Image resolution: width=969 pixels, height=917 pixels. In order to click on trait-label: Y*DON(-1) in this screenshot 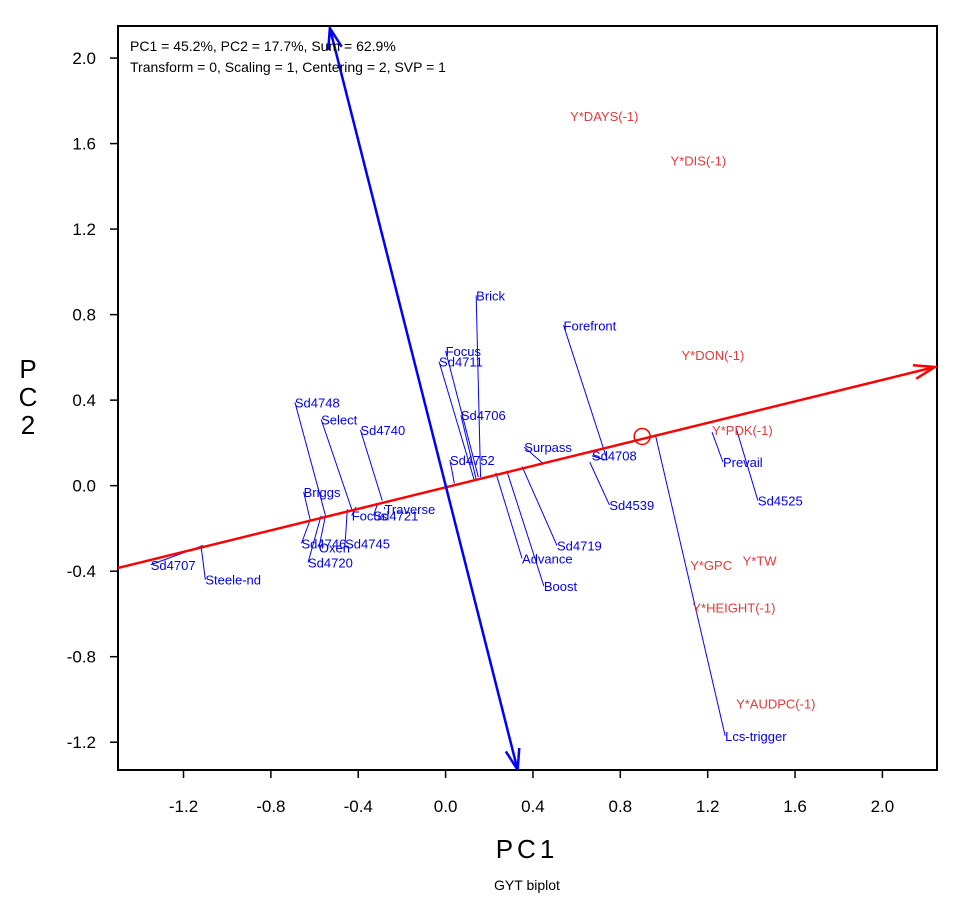, I will do `click(712, 355)`.